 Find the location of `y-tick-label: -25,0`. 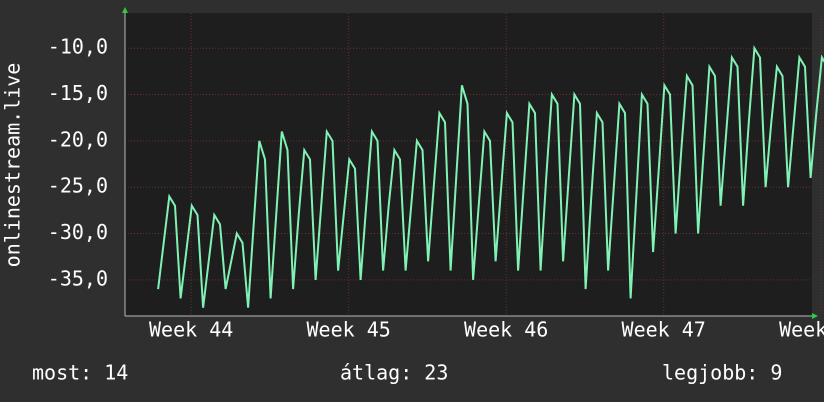

y-tick-label: -25,0 is located at coordinates (78, 186).